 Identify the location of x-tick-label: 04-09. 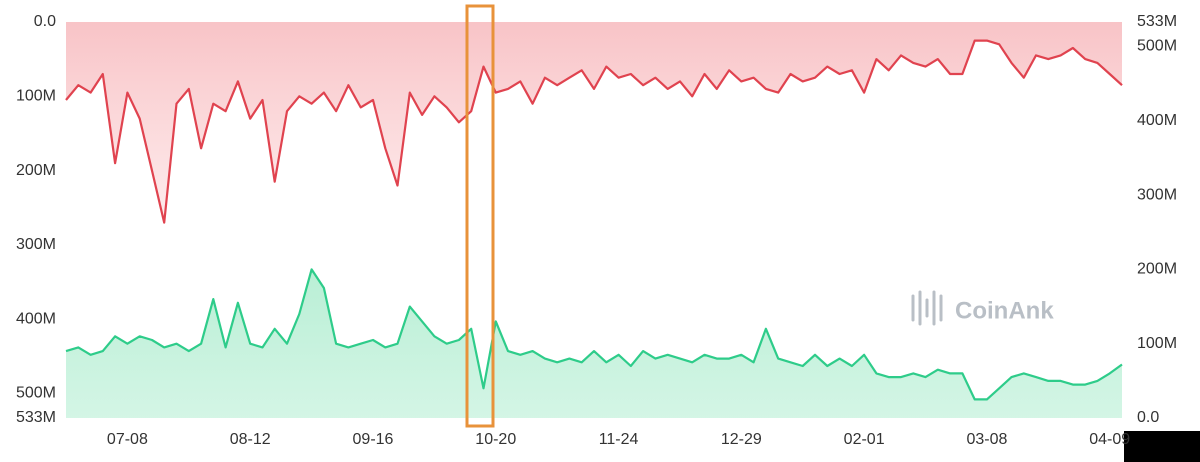
(1109, 439).